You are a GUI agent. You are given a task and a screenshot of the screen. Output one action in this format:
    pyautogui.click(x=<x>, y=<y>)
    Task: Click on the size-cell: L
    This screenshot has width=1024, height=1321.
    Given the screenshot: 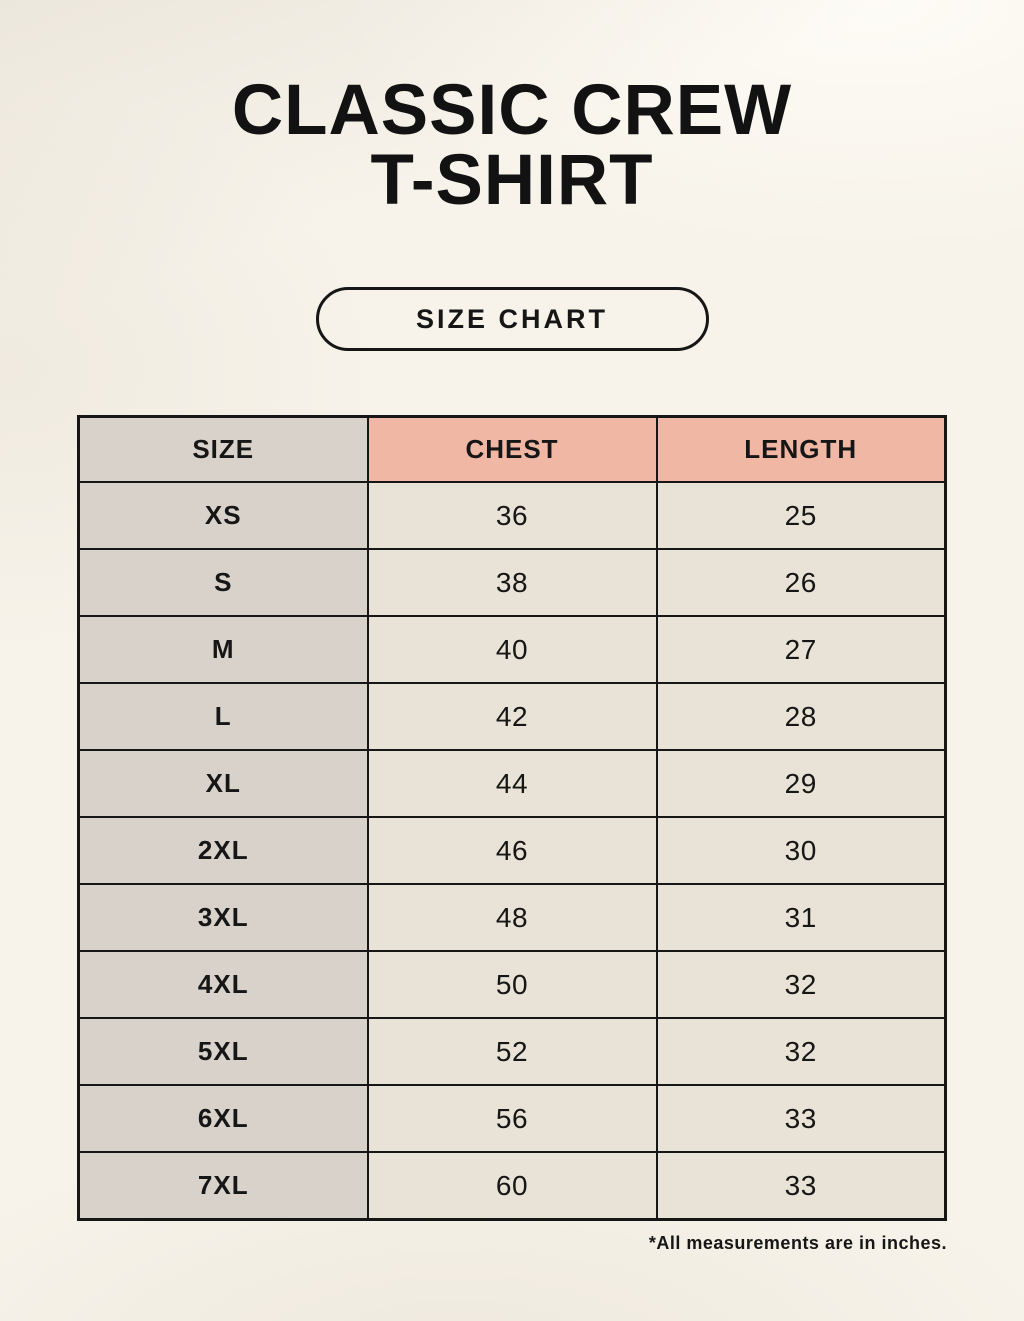 What is the action you would take?
    pyautogui.click(x=223, y=717)
    